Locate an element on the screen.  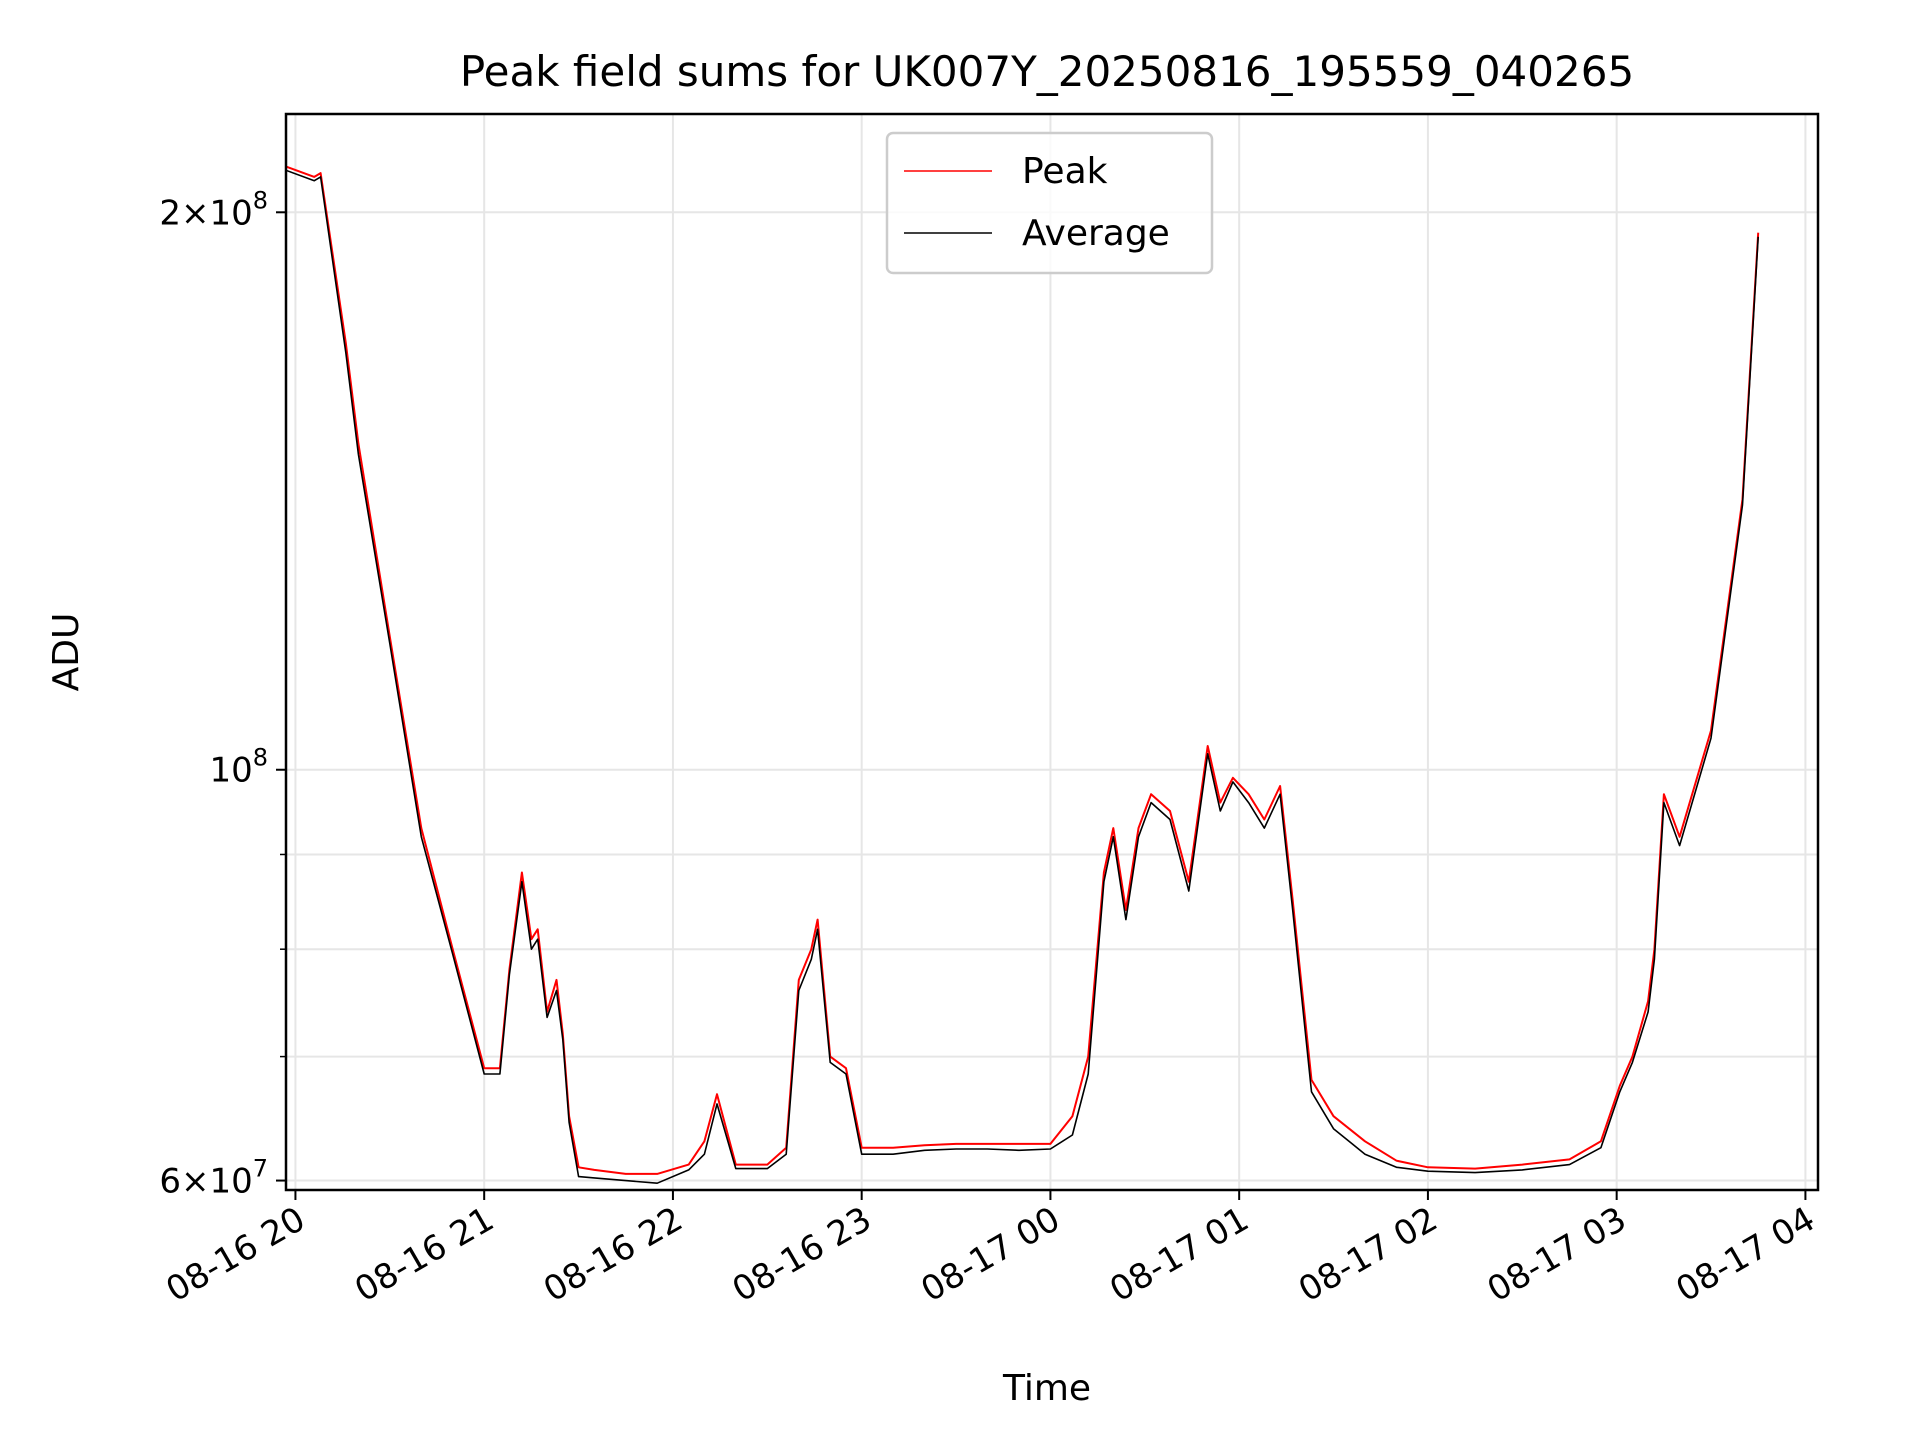
y-tick-label-base: 6×10 is located at coordinates (205, 1182).